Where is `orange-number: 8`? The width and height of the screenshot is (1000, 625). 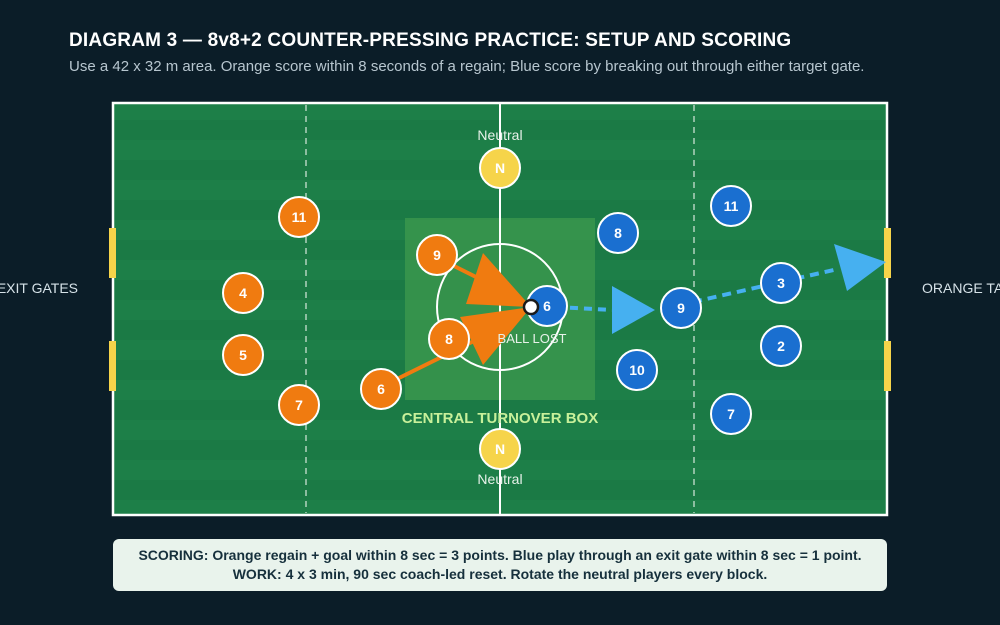
orange-number: 8 is located at coordinates (449, 339).